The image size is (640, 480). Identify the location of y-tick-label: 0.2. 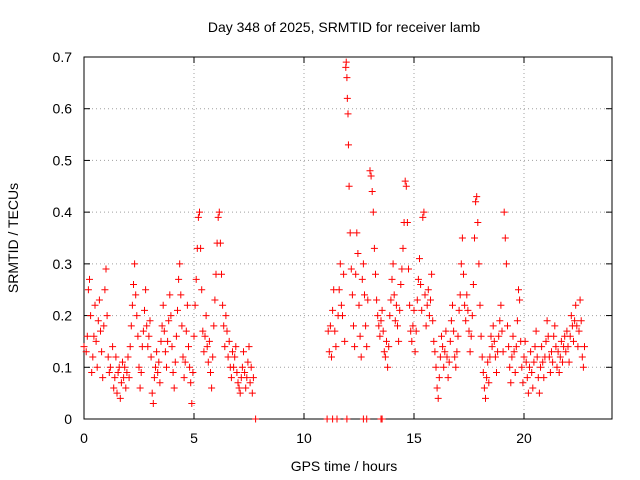
(63, 316).